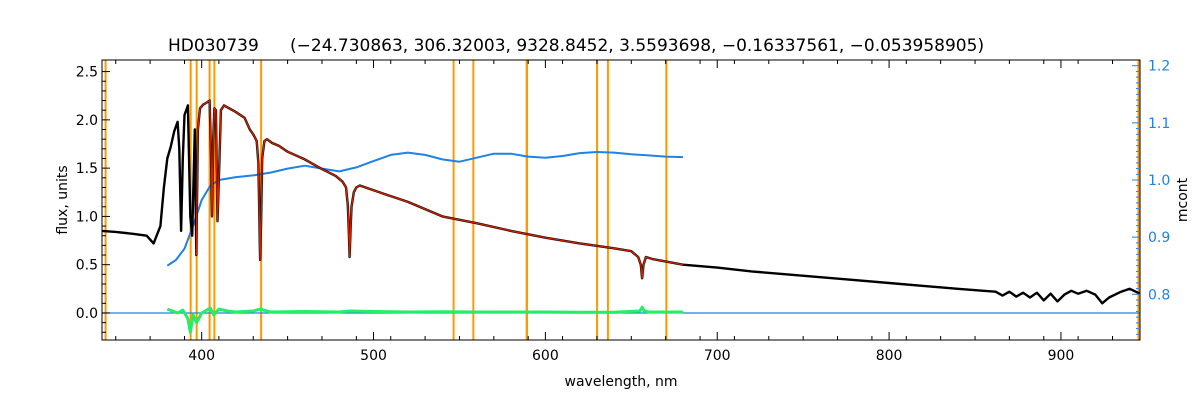  I want to click on y-right-tick-label: 0.9, so click(1159, 238).